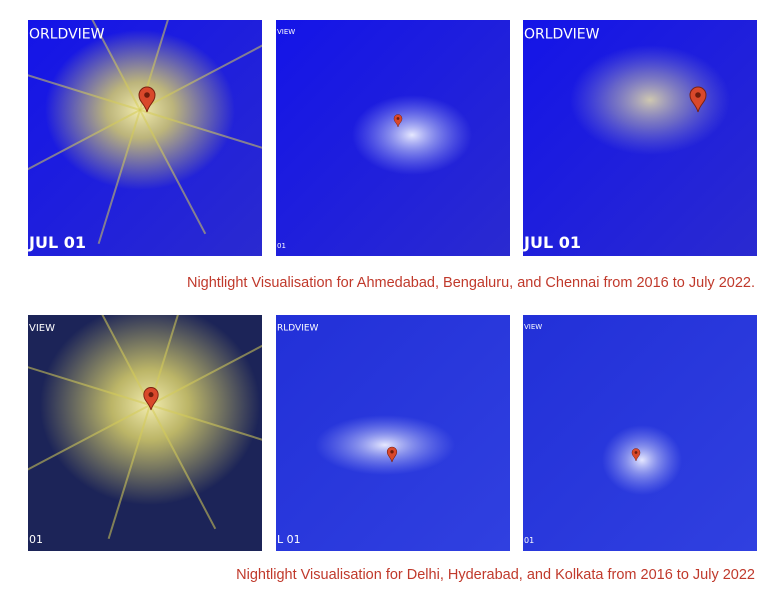 This screenshot has width=777, height=597. Describe the element at coordinates (289, 539) in the screenshot. I see `image-label-bottom: L 01` at that location.